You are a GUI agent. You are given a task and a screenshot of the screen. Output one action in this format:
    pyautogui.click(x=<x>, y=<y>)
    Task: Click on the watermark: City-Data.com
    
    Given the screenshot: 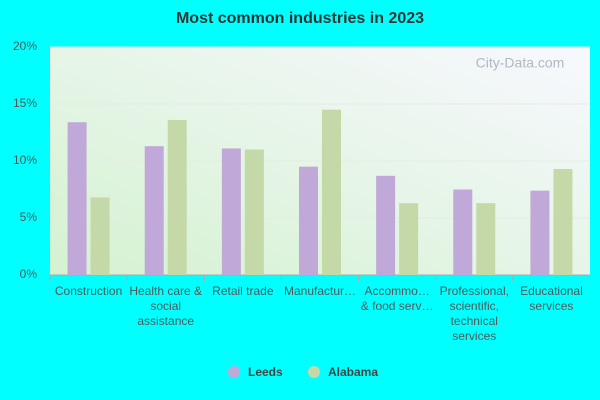 What is the action you would take?
    pyautogui.click(x=520, y=63)
    